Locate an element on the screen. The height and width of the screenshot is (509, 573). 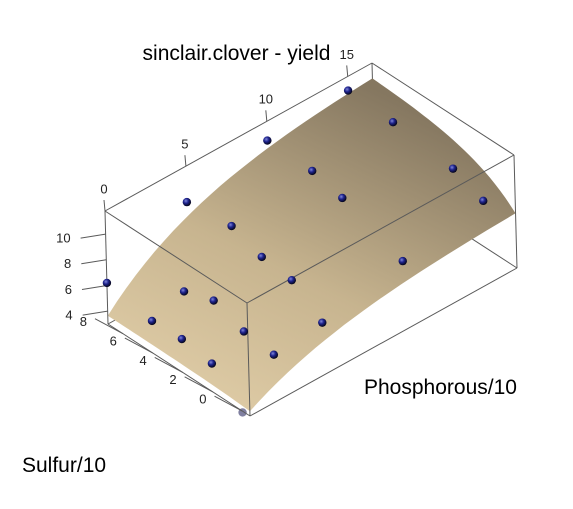
x-tick-label: 5 is located at coordinates (184, 144).